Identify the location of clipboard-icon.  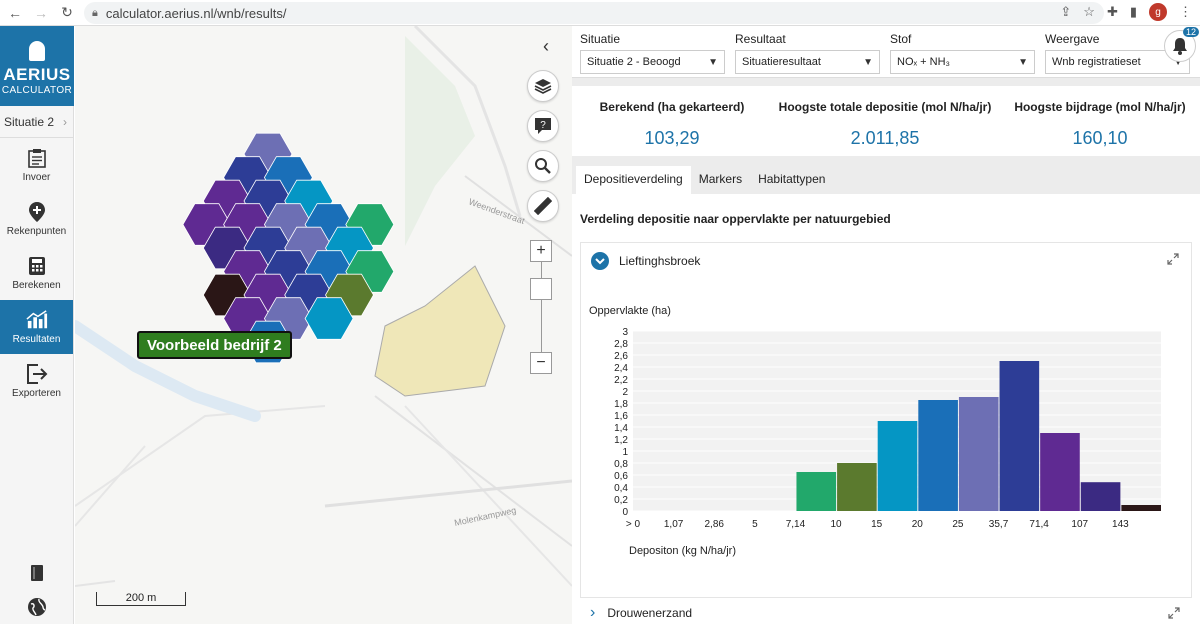
(37, 158).